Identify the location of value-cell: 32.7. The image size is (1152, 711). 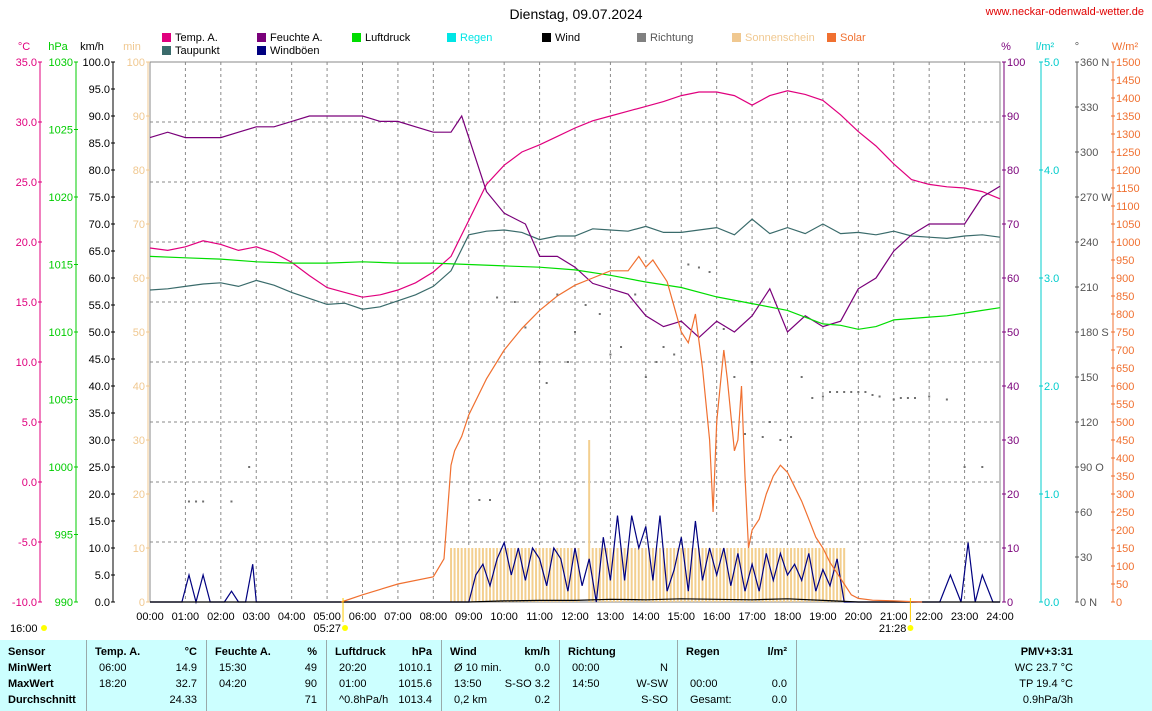
(186, 684).